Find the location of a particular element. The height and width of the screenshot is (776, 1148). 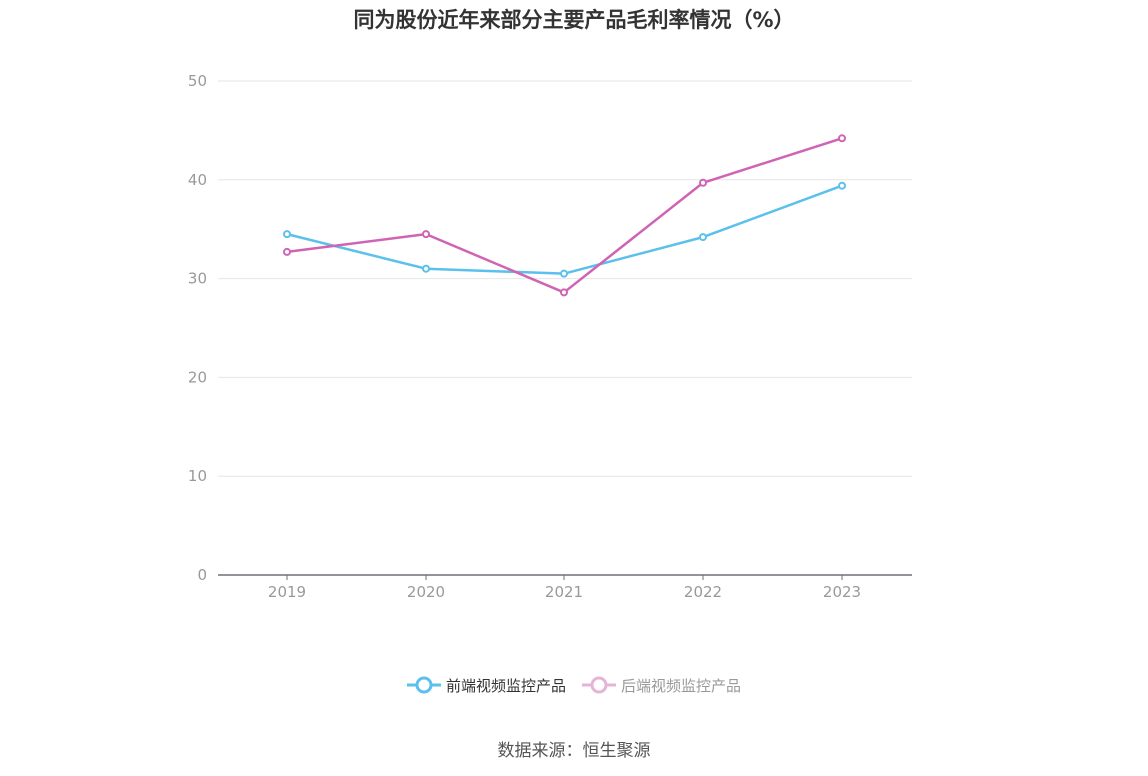

legend-label-back: 后端视频监控产品 is located at coordinates (681, 685).